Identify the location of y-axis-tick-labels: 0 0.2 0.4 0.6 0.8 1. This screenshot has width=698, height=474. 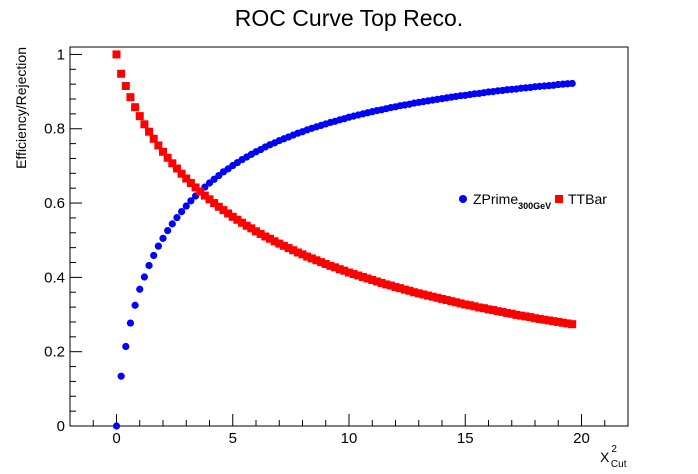
(54, 240).